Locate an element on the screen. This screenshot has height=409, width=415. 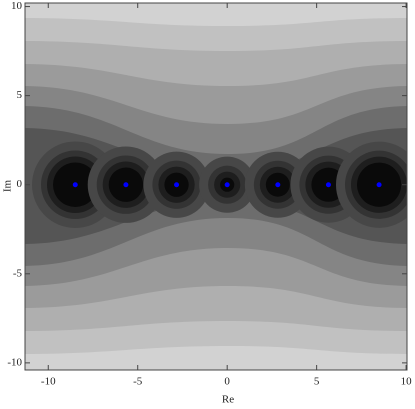
y-tick-label: 5 is located at coordinates (20, 95).